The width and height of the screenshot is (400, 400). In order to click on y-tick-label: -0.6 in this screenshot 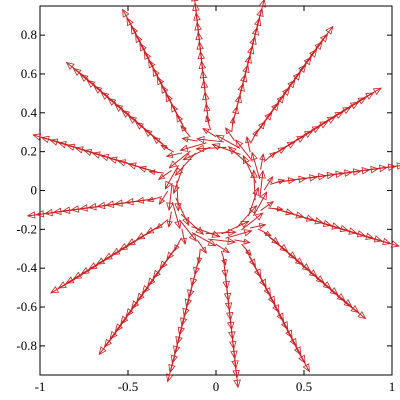, I will do `click(26, 306)`.